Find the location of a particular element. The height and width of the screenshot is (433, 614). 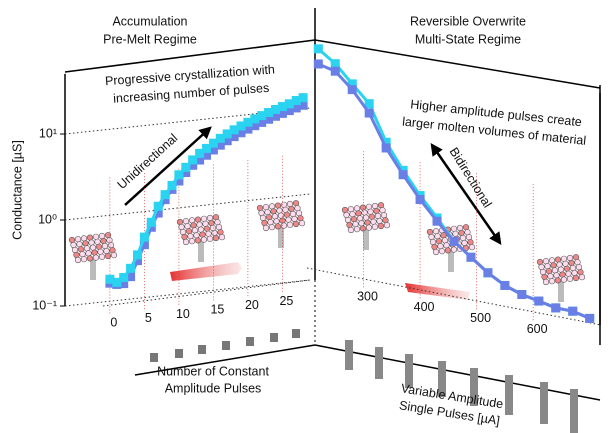

y-axis-title: Conductance [µS] is located at coordinates (17, 190).